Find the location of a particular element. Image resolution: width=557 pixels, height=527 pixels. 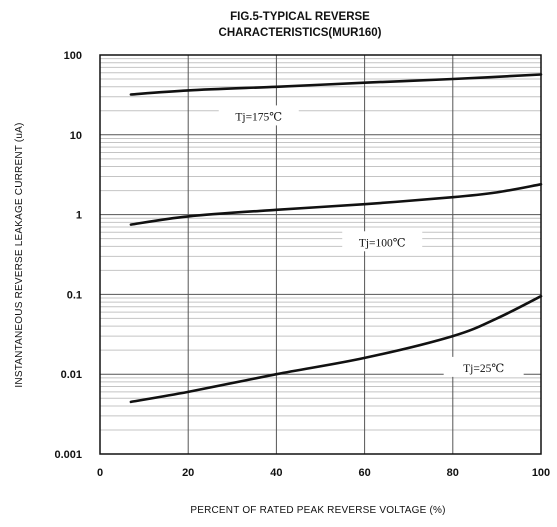

chart-title: FIG.5-TYPICAL REVERSE is located at coordinates (300, 17).